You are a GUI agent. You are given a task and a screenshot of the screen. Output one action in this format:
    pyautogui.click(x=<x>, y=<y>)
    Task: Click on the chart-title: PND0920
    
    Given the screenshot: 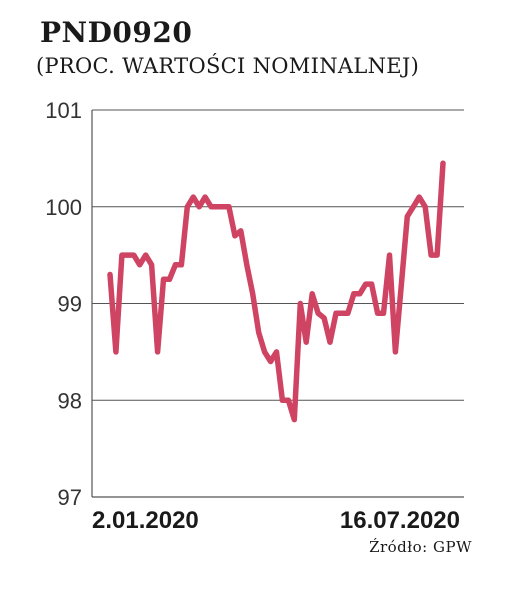 What is the action you would take?
    pyautogui.click(x=116, y=32)
    